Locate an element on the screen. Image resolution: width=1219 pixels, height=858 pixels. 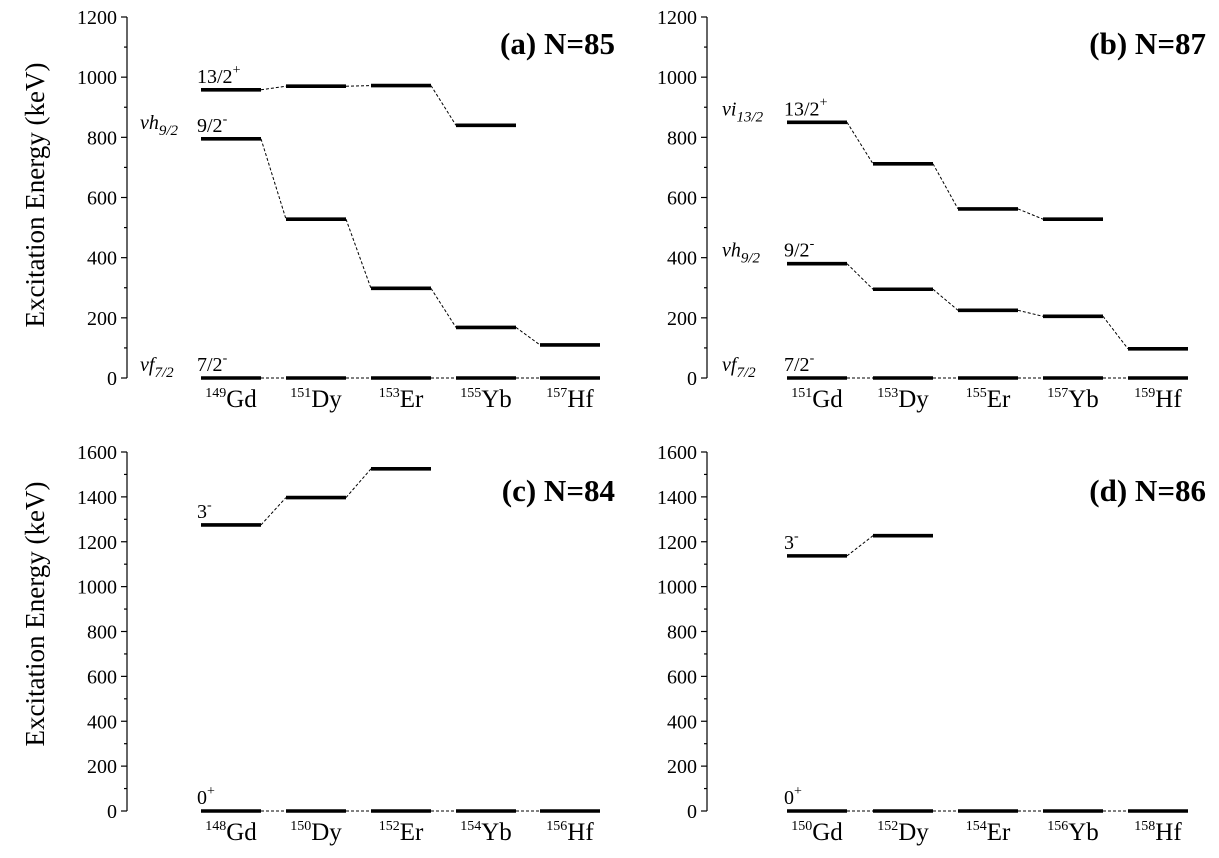
isotope-label: 157Hf is located at coordinates (570, 399).